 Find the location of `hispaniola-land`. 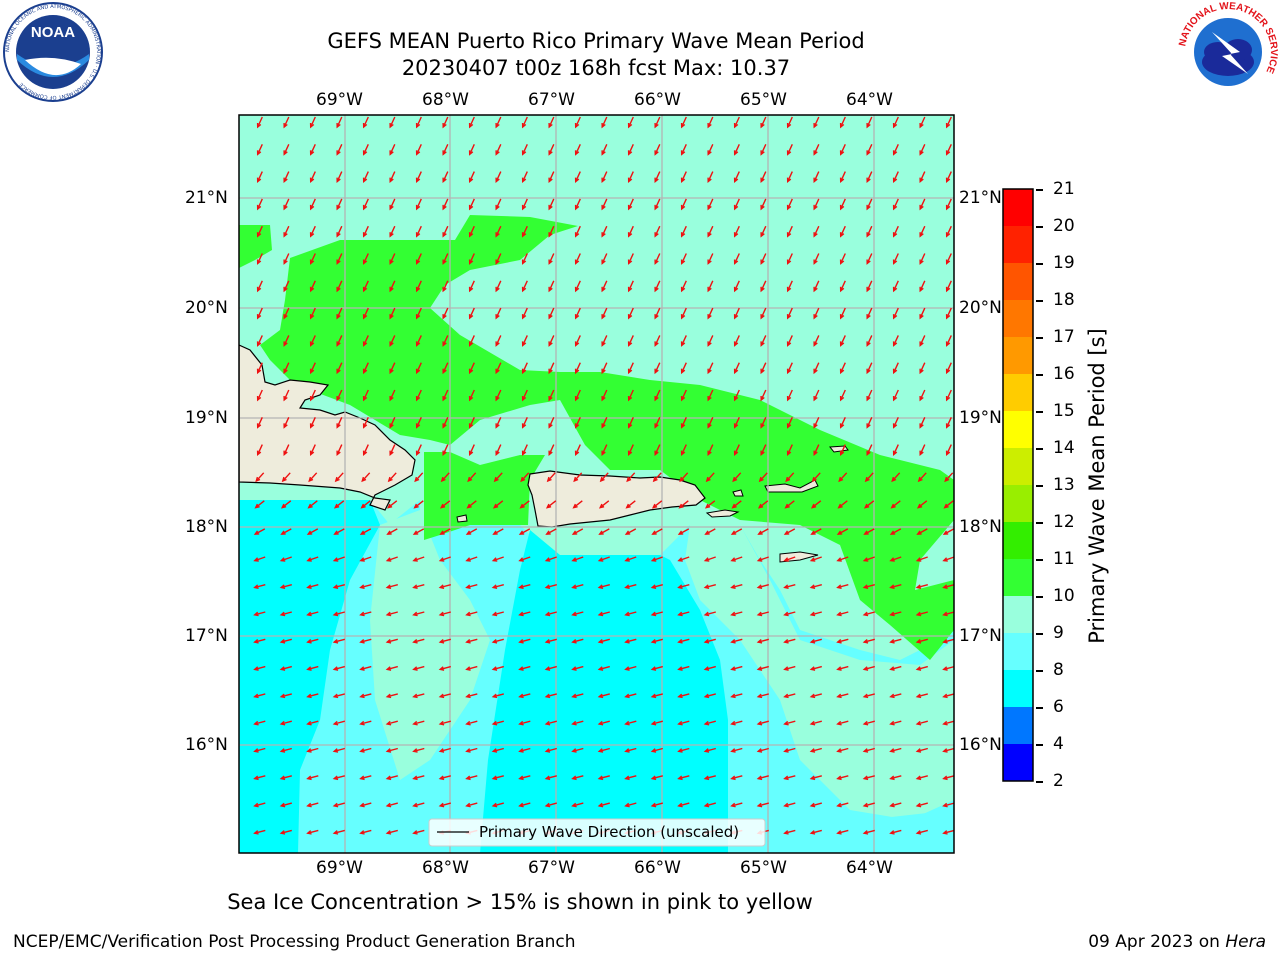

hispaniola-land is located at coordinates (327, 427).